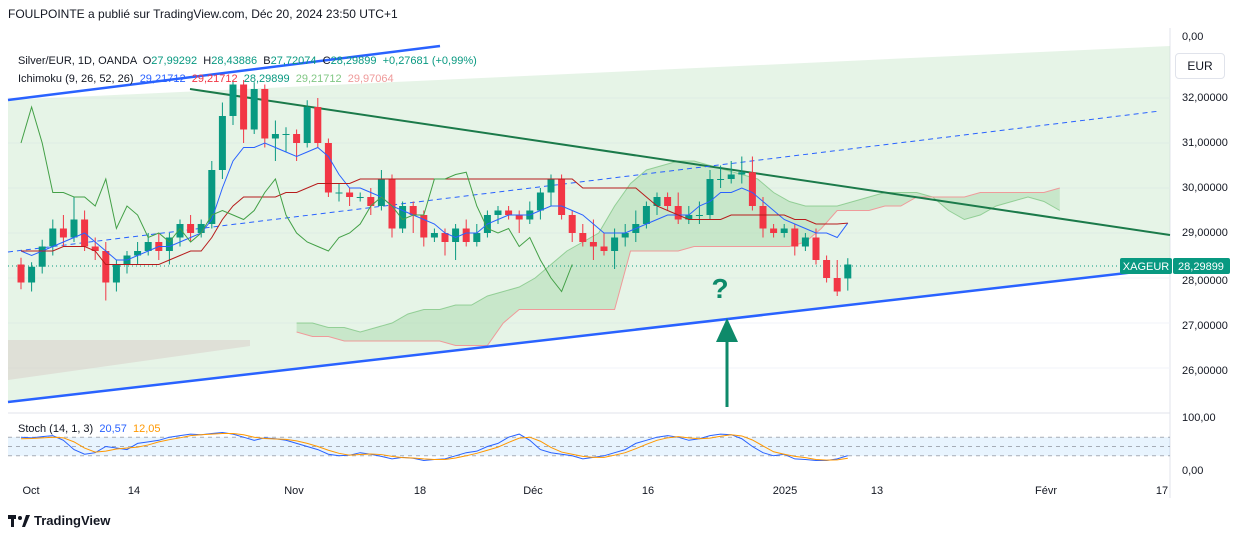 Image resolution: width=1246 pixels, height=539 pixels. What do you see at coordinates (207, 61) in the screenshot?
I see `high-label: H` at bounding box center [207, 61].